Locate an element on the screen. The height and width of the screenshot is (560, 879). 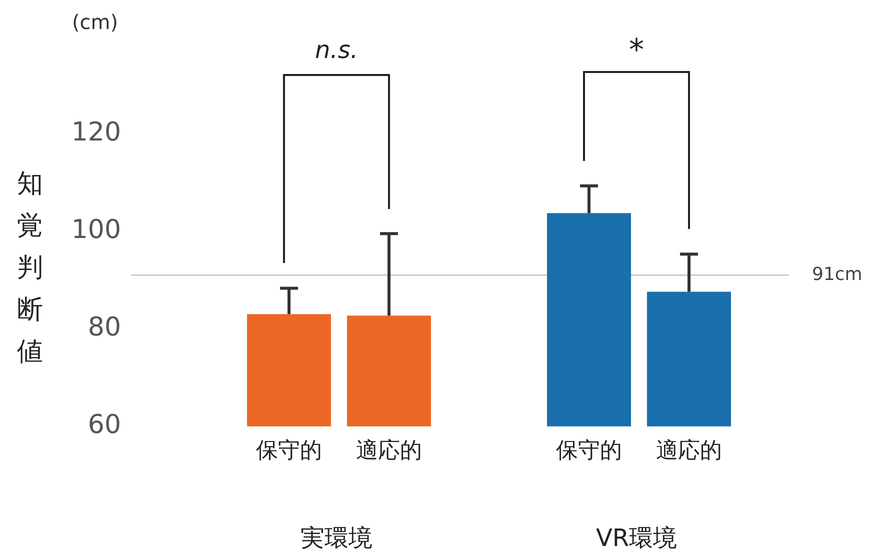
text: 実環境 is located at coordinates (336, 538).